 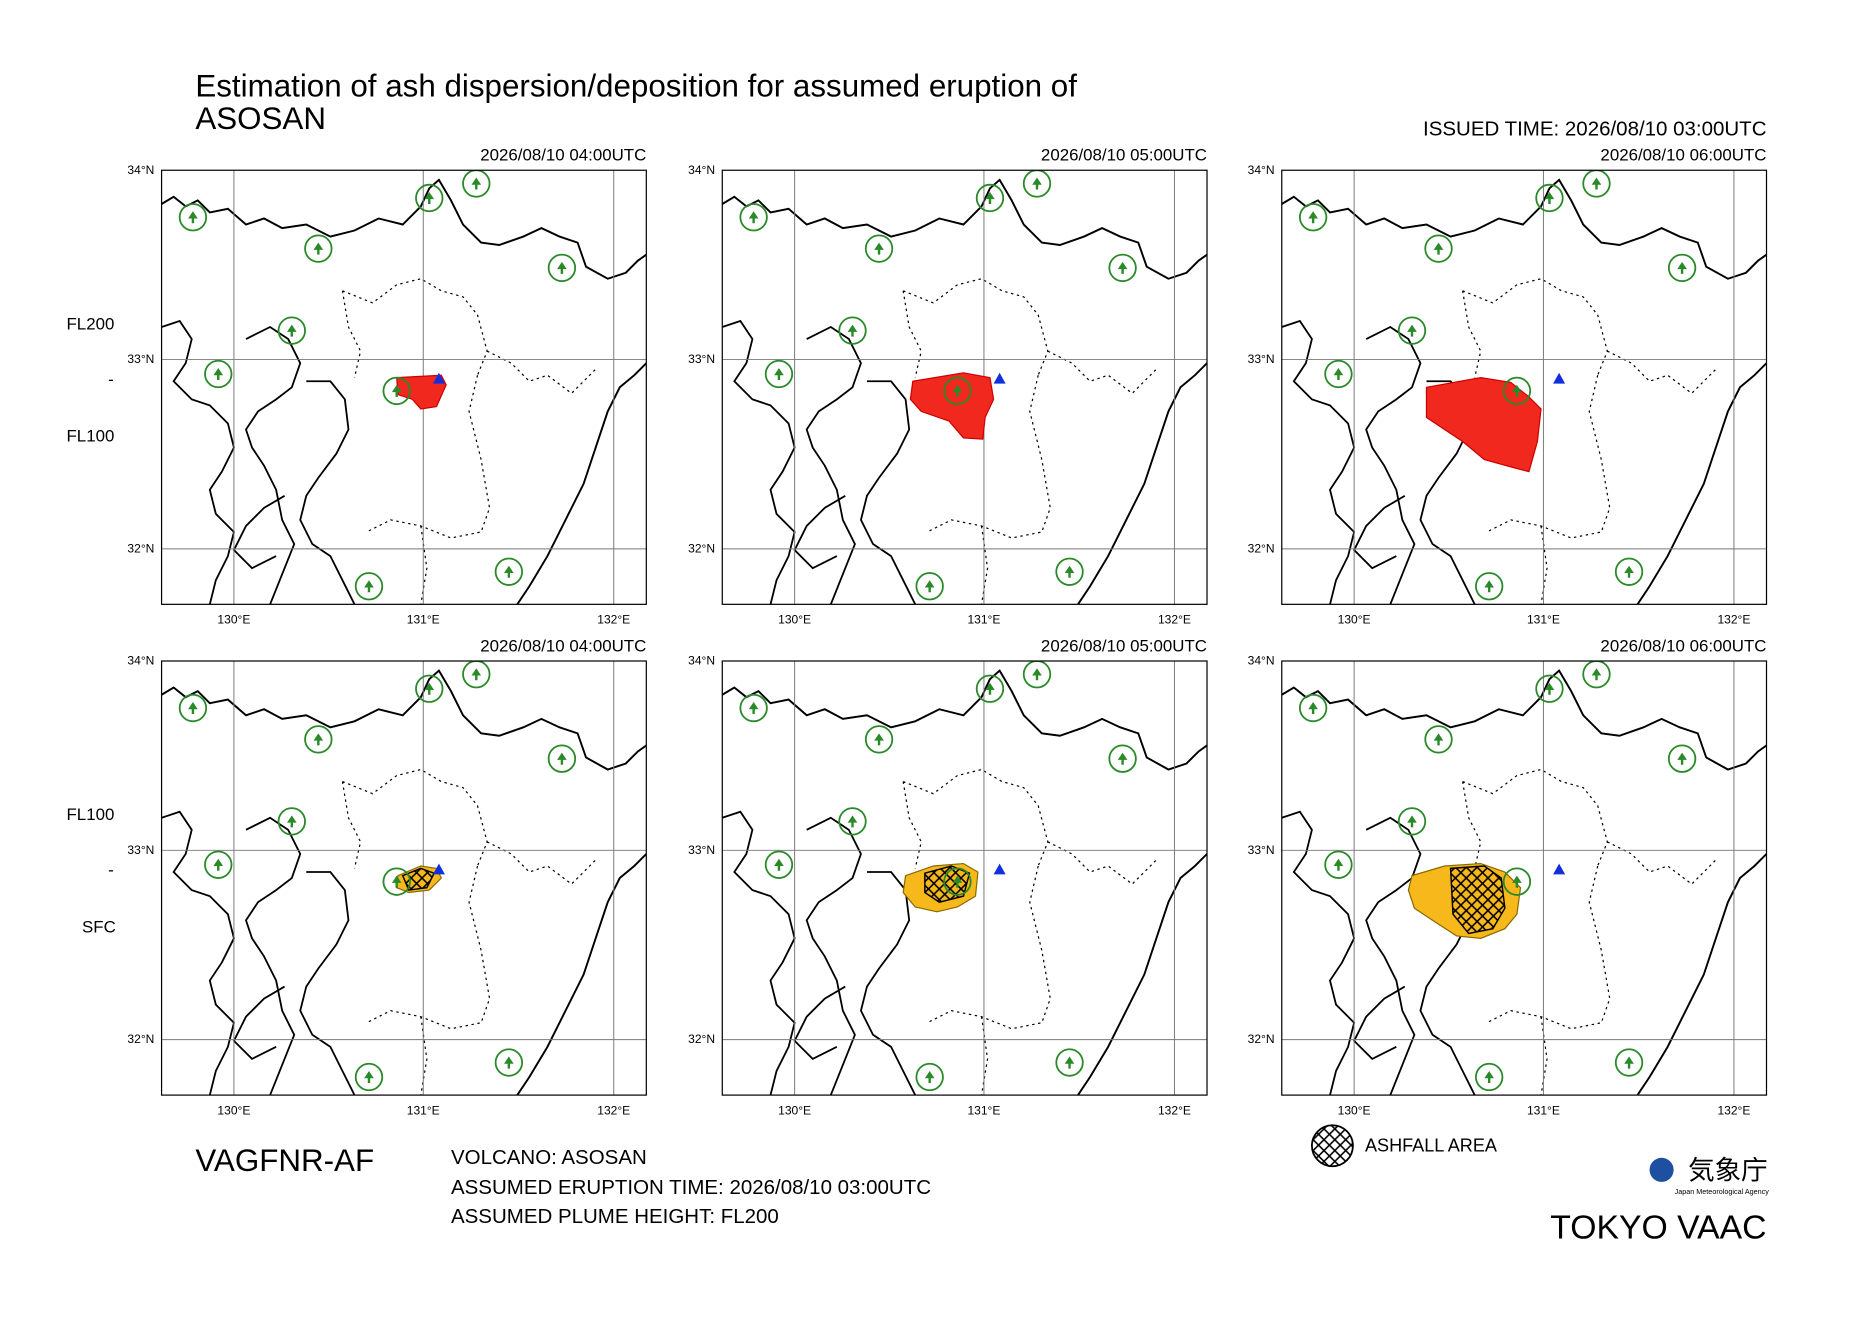 I want to click on volcano, so click(x=1559, y=378).